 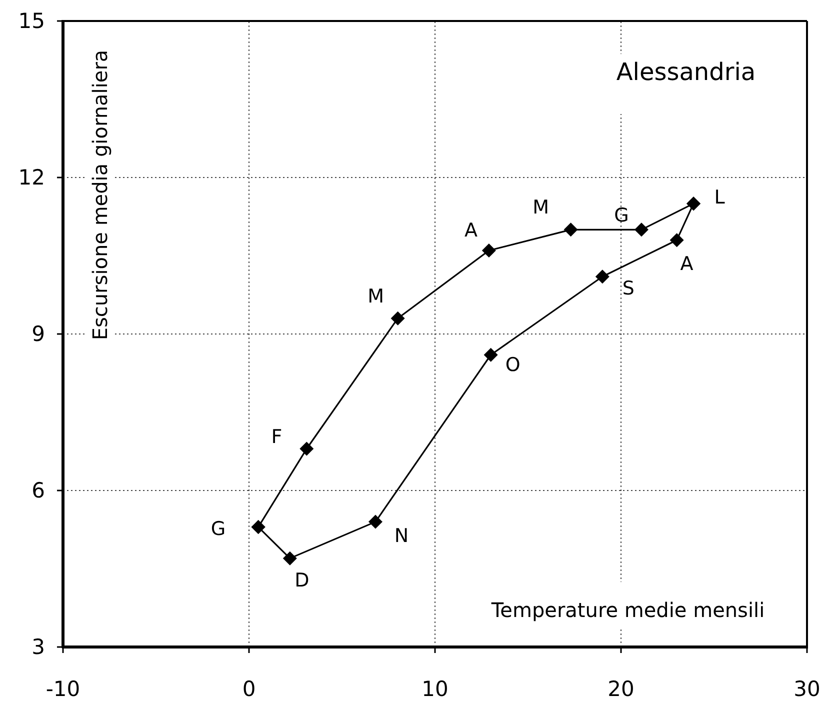 What do you see at coordinates (63, 689) in the screenshot?
I see `x-tick-label: -10` at bounding box center [63, 689].